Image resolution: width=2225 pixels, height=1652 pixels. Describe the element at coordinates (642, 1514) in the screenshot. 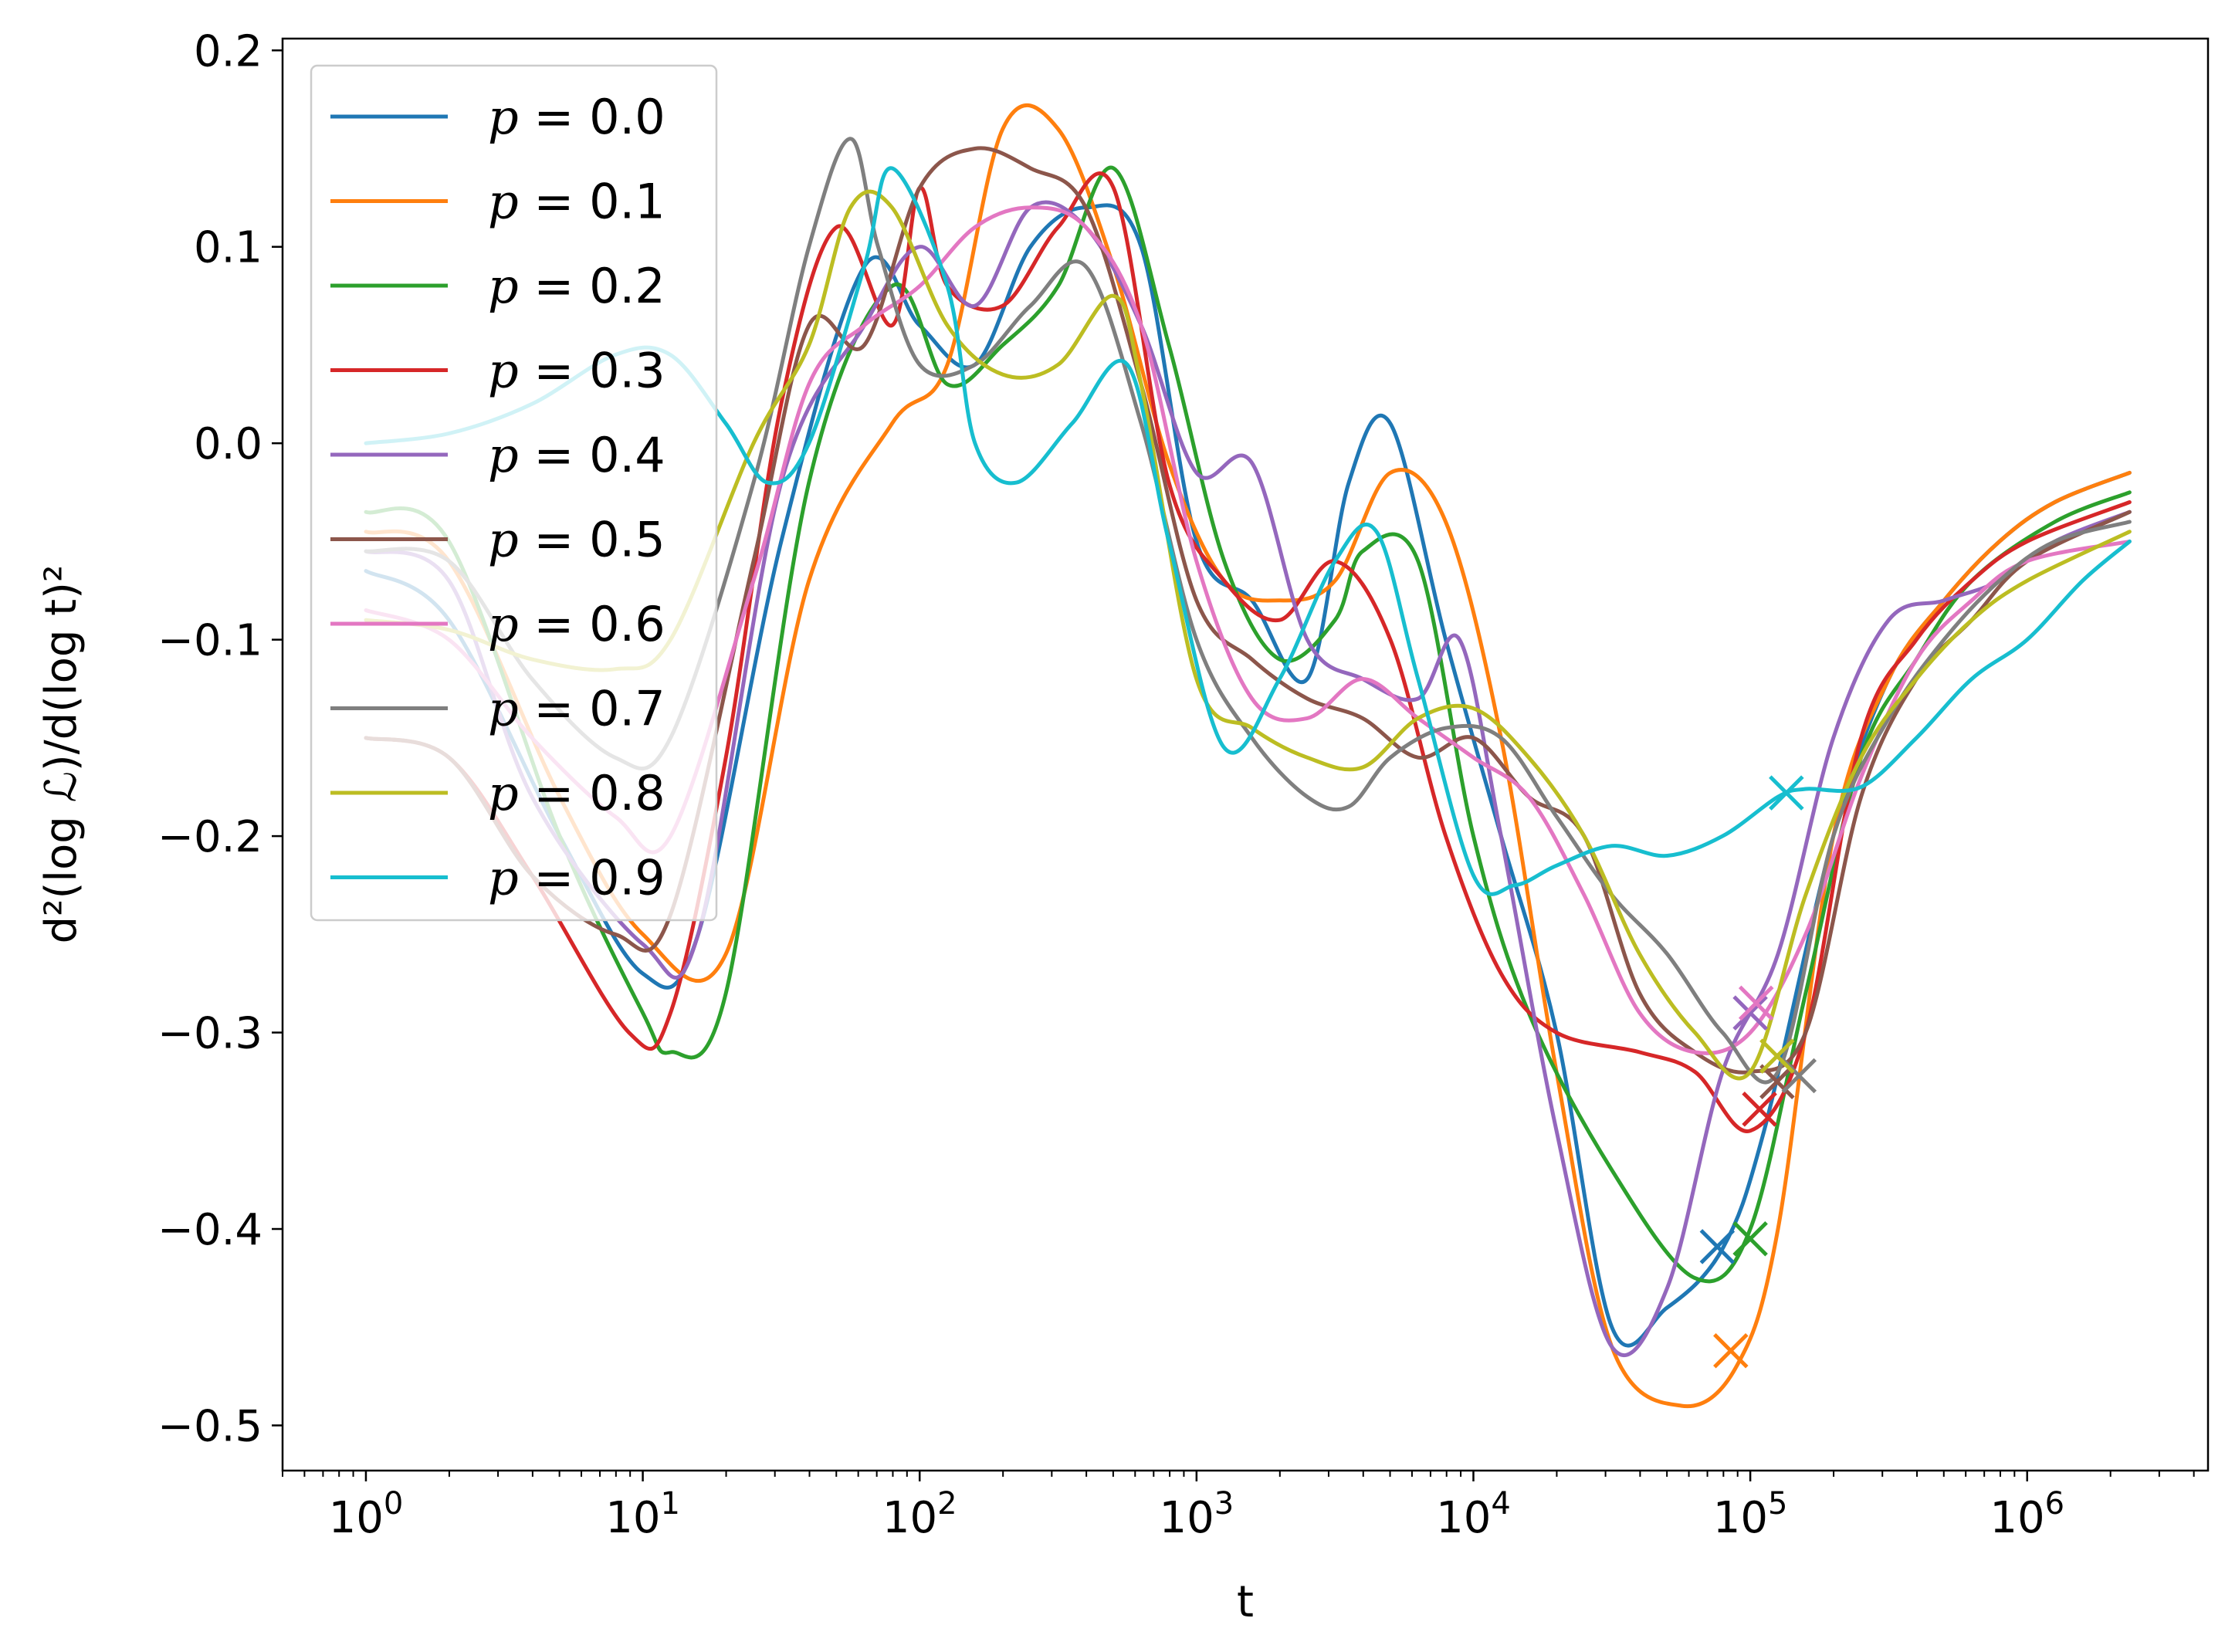

I see `x-tick-label: 10¹` at that location.